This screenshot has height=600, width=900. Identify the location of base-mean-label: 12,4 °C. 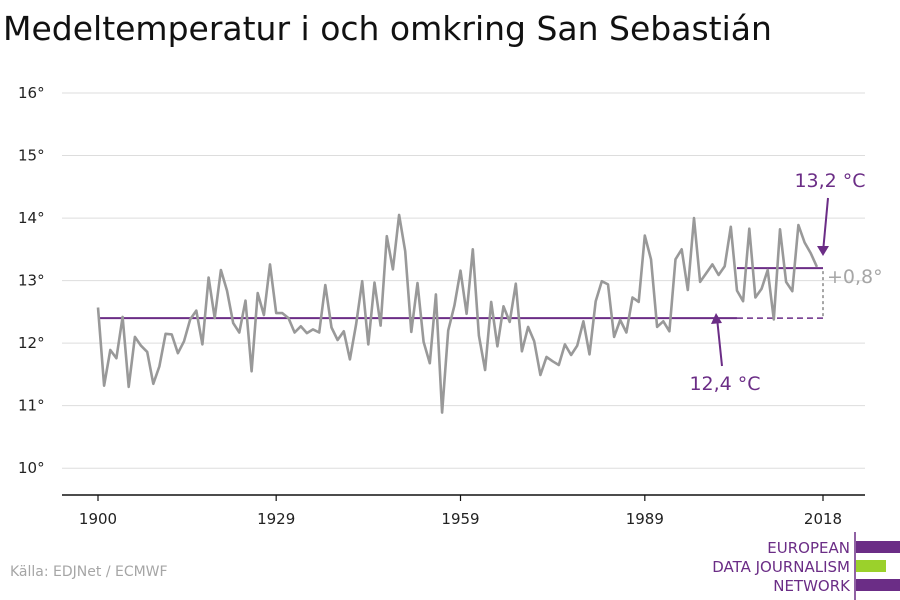
(724, 384).